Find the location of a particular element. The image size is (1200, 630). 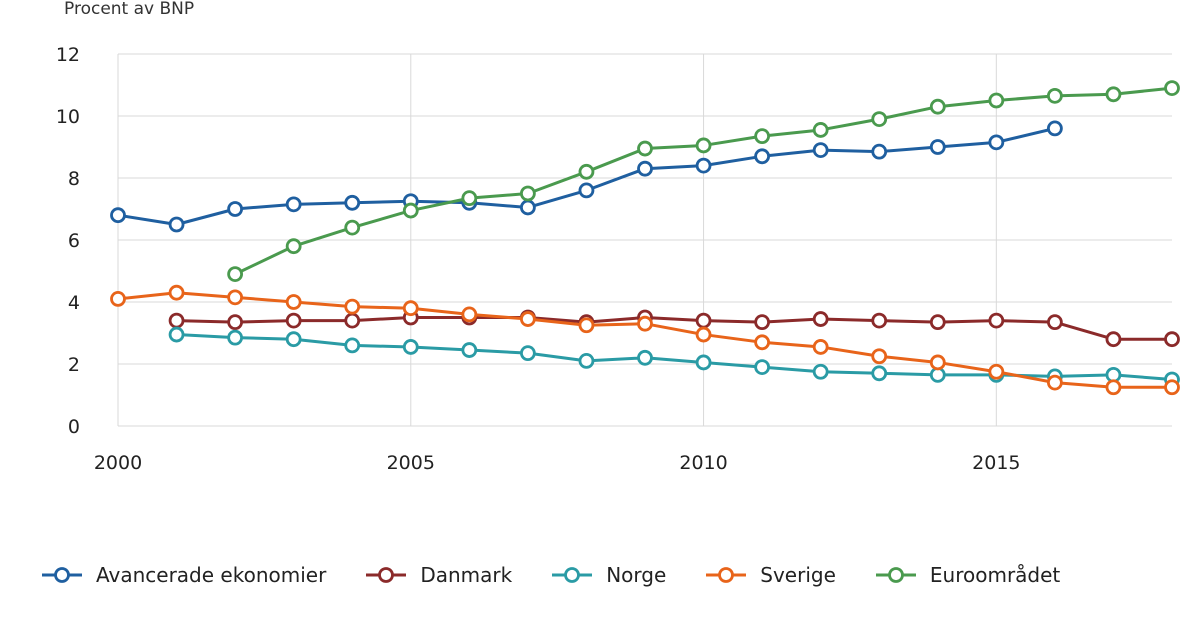

y-tick-label: 8 is located at coordinates (74, 179).